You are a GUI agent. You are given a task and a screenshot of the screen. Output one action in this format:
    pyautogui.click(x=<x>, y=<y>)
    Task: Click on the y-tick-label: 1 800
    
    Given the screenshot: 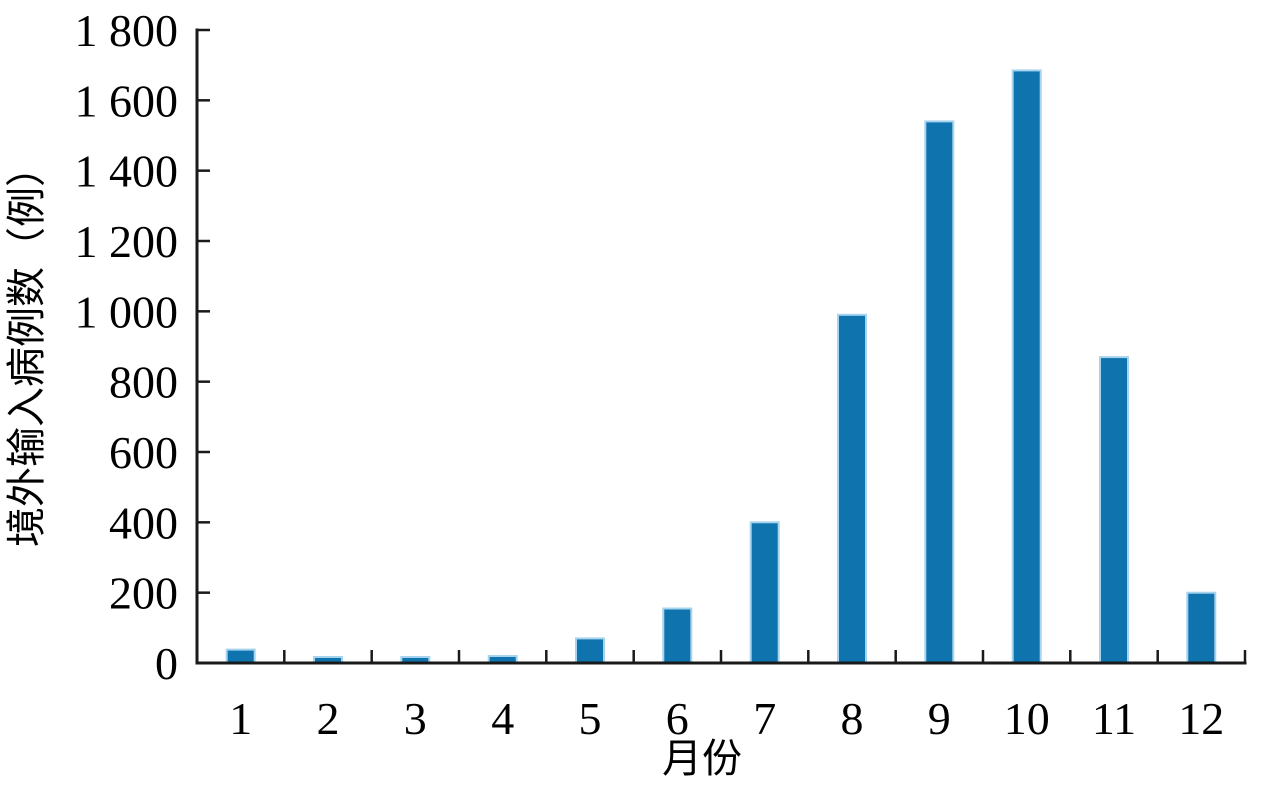 What is the action you would take?
    pyautogui.click(x=127, y=30)
    